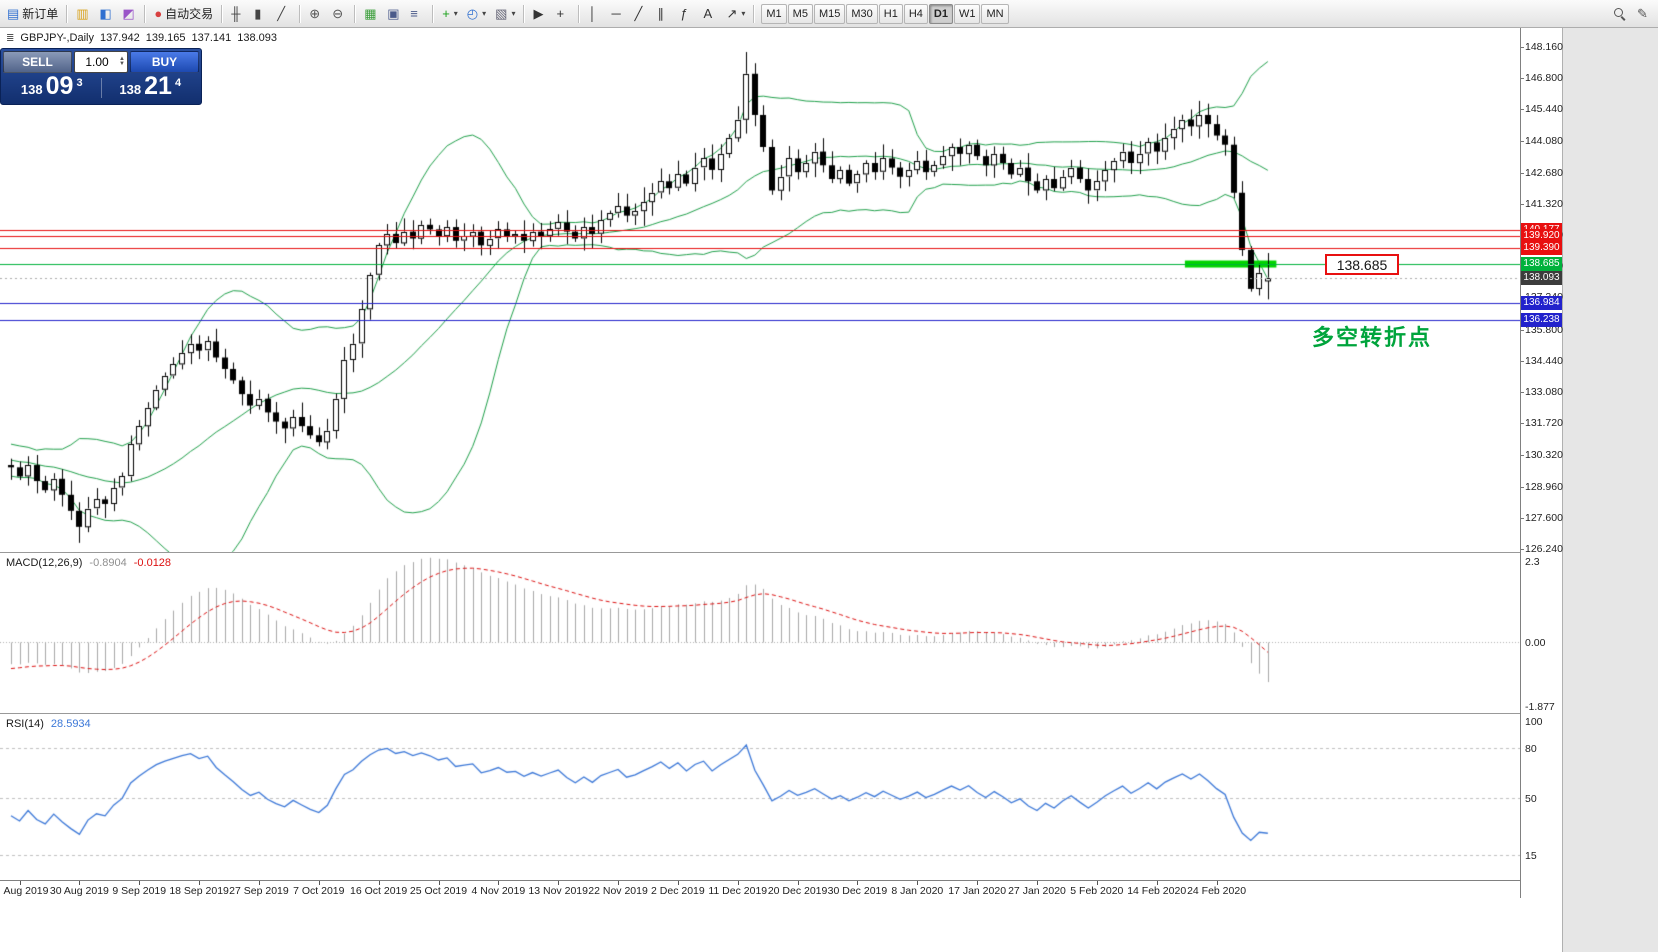 This screenshot has height=952, width=1658. I want to click on tile-windows-icon: ▣, so click(393, 13).